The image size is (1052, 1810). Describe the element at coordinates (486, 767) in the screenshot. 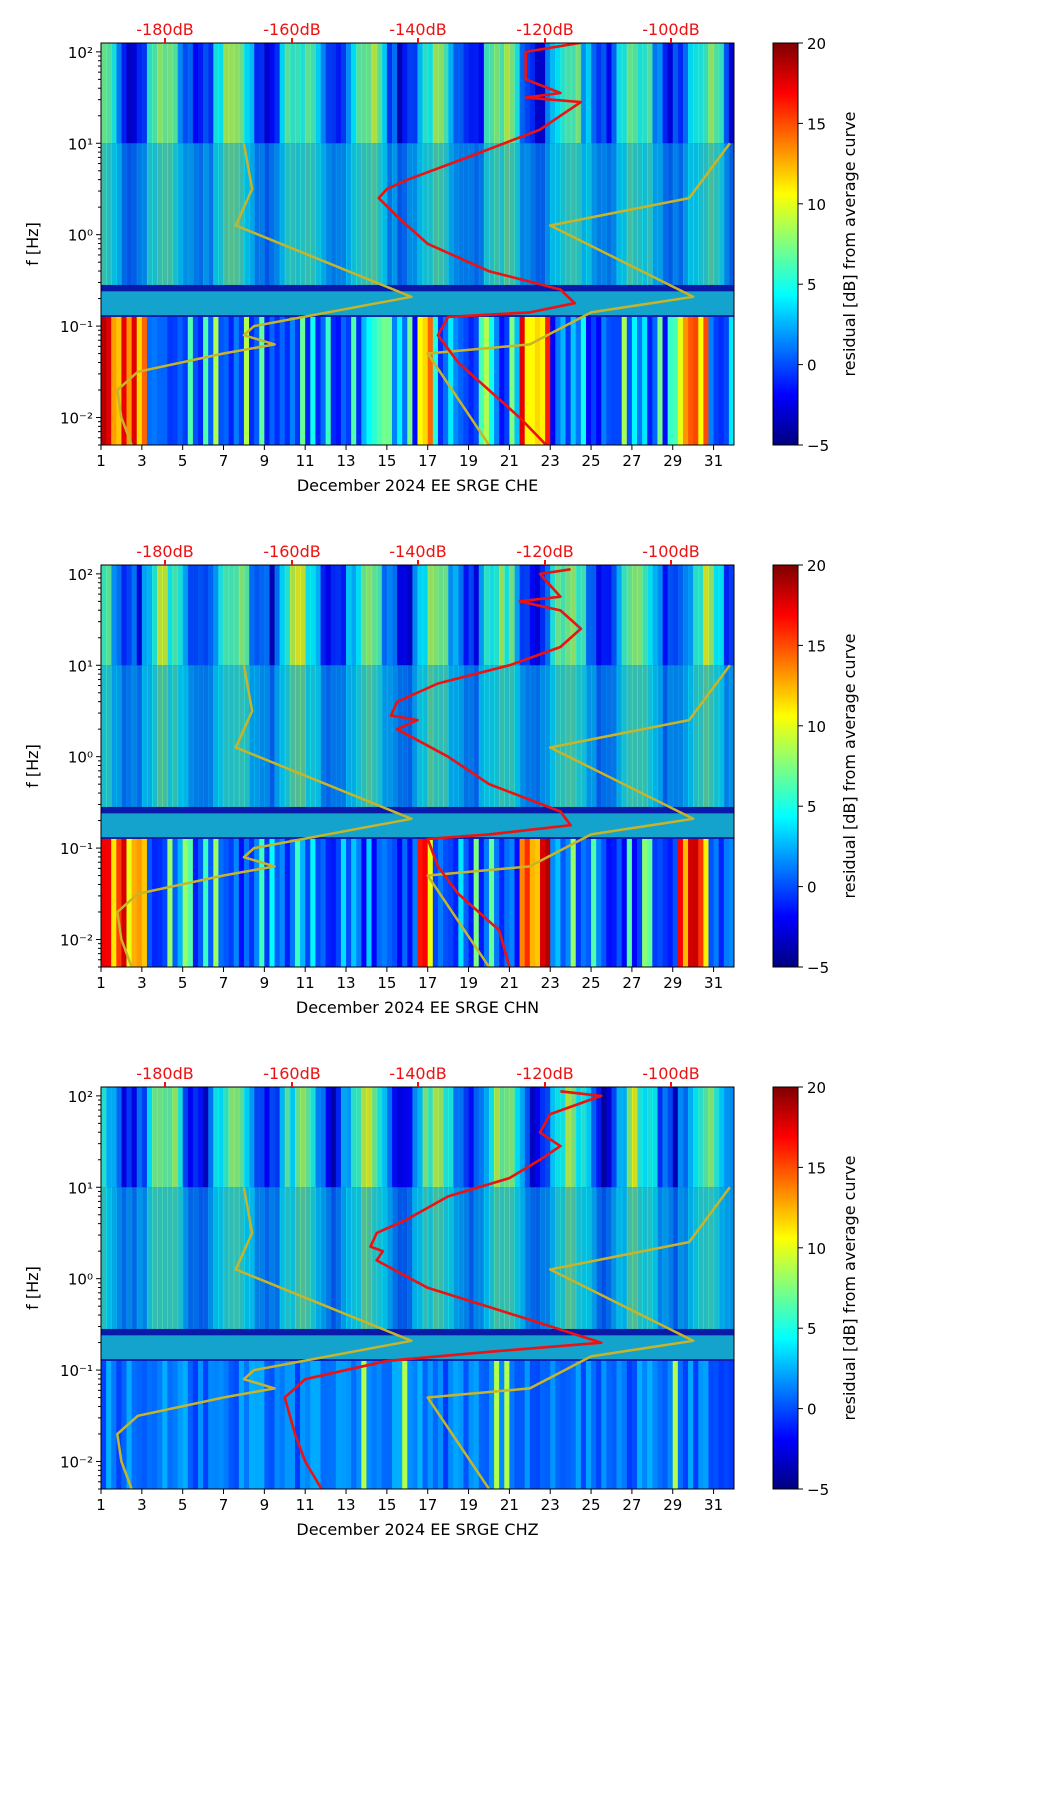

I see `psd-curve` at that location.